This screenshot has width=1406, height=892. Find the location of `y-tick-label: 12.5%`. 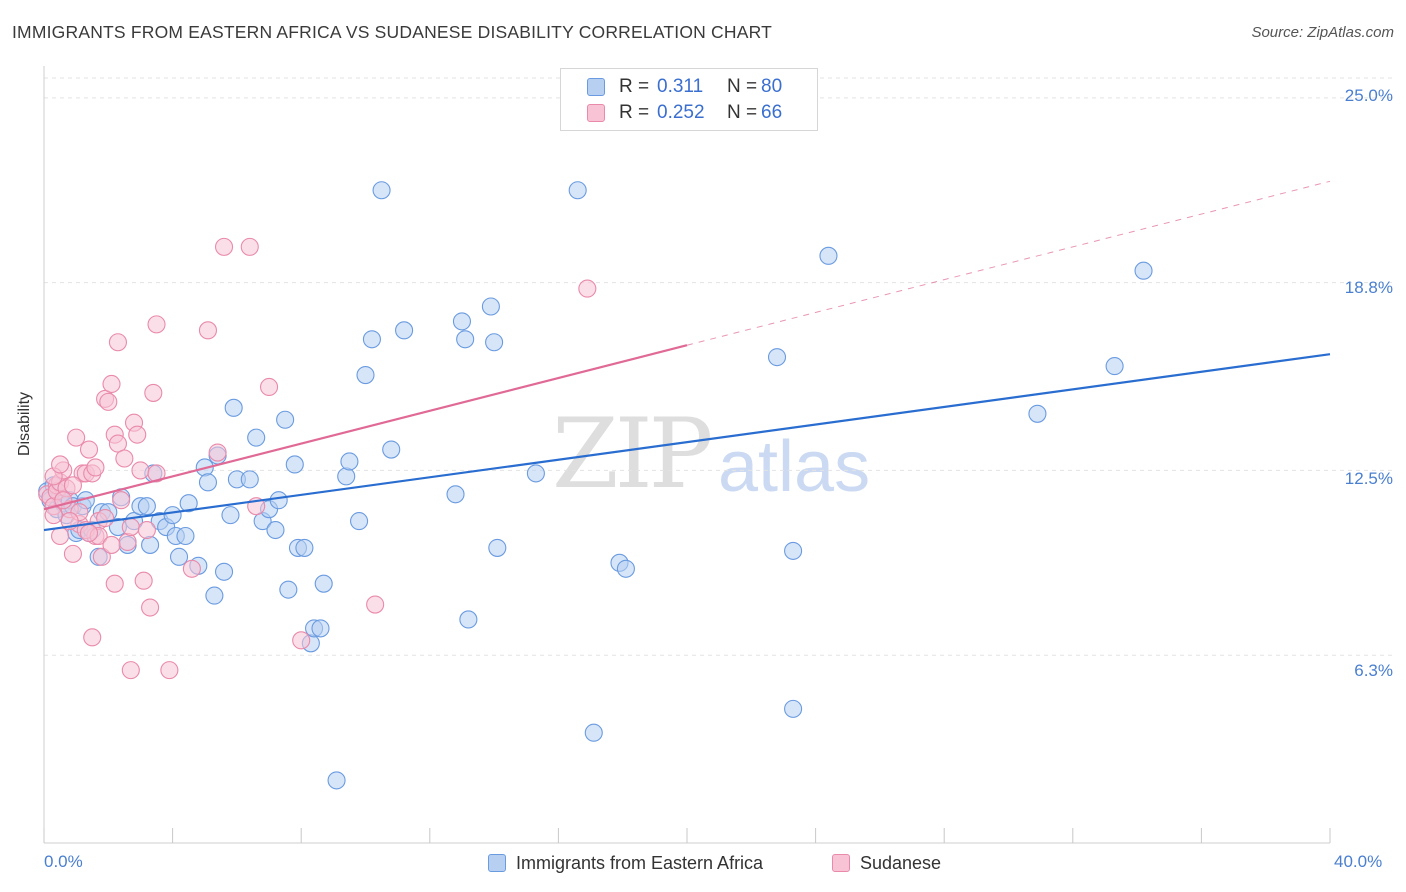

y-tick-label: 12.5% is located at coordinates (1368, 478).